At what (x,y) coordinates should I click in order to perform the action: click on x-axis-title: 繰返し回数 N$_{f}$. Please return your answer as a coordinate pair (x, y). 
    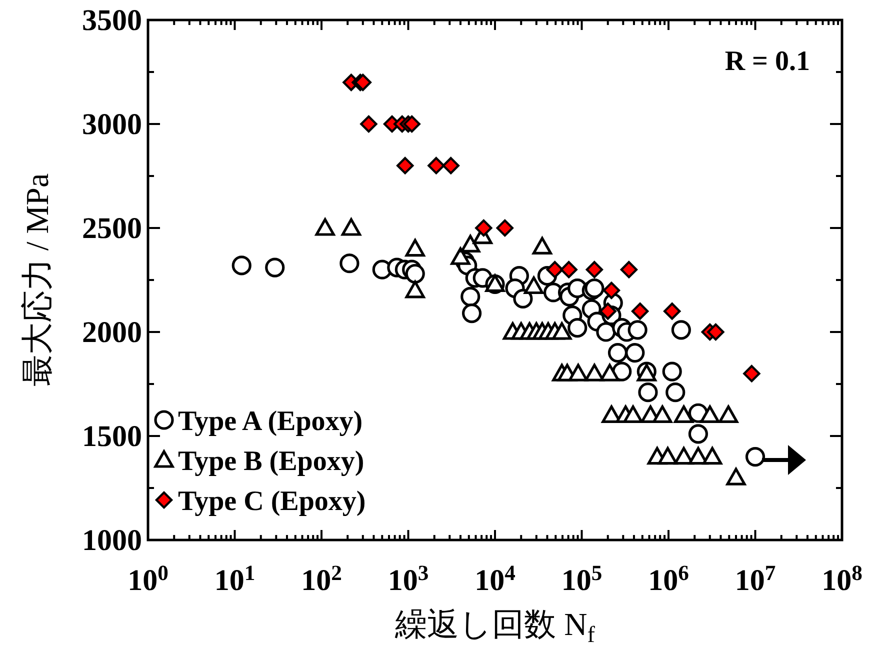
    Looking at the image, I should click on (495, 626).